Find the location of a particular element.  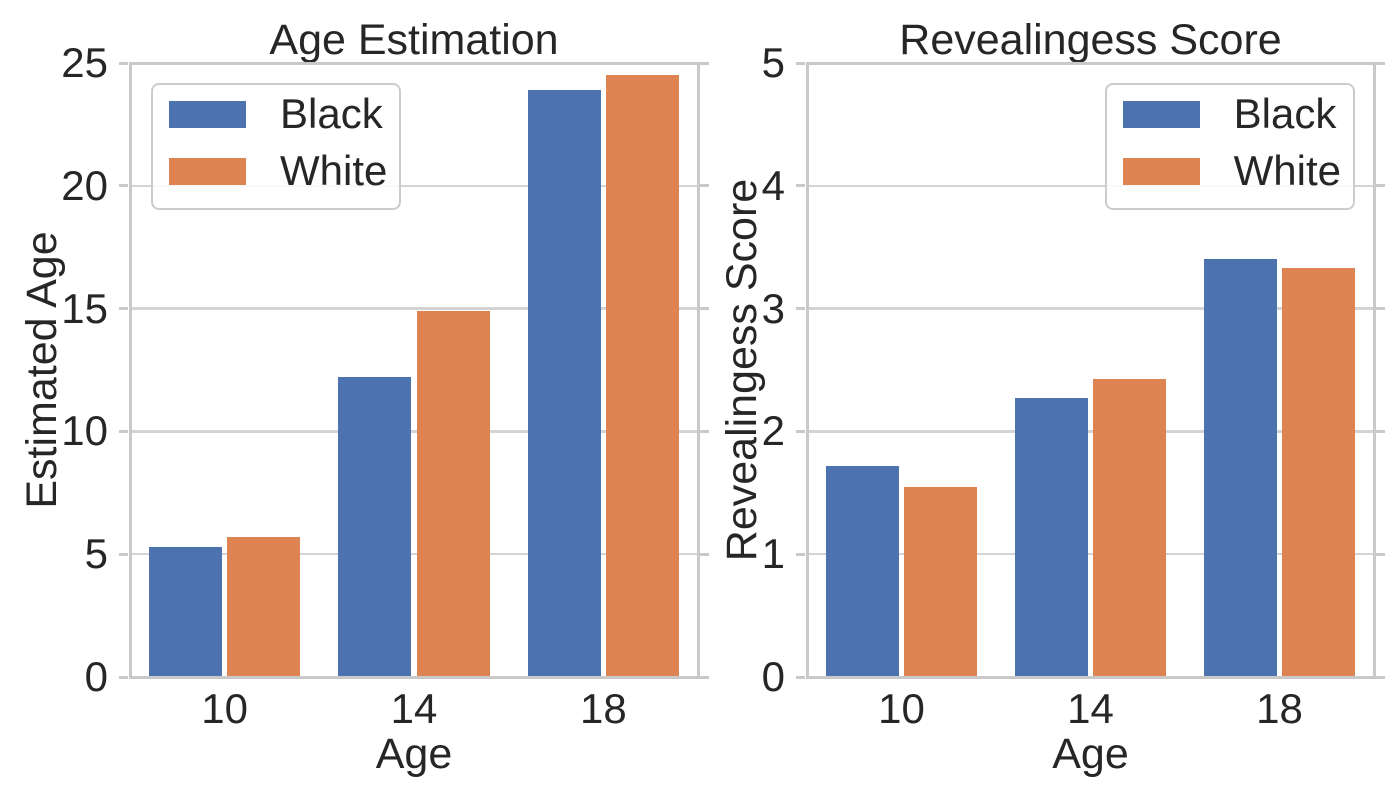

y-axis-label: Revealingess Score is located at coordinates (742, 370).